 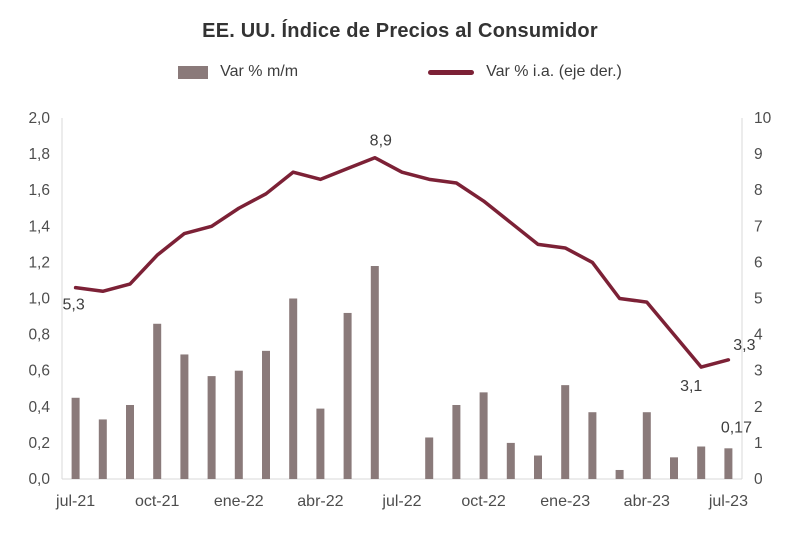 What do you see at coordinates (758, 479) in the screenshot?
I see `y-axis-right-tick-label: 0` at bounding box center [758, 479].